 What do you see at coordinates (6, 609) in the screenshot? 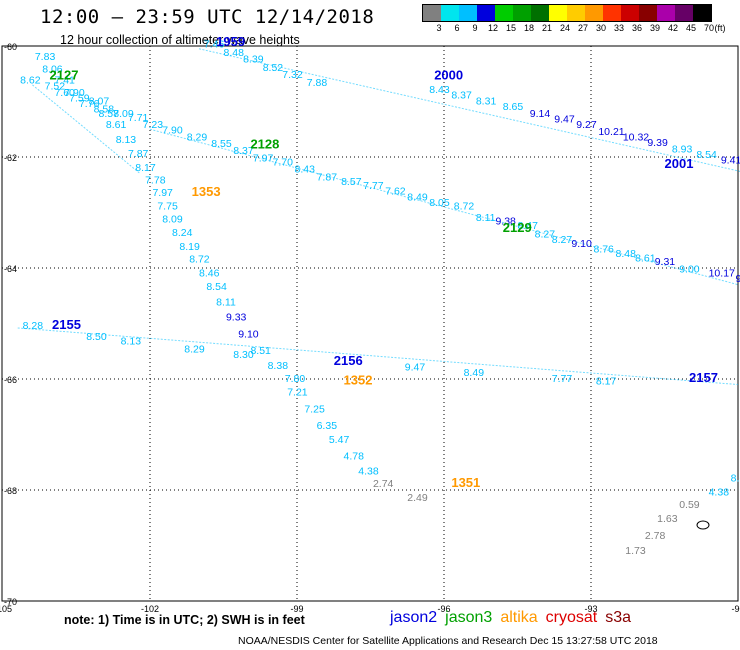
I see `lon-tick-label: -105` at bounding box center [6, 609].